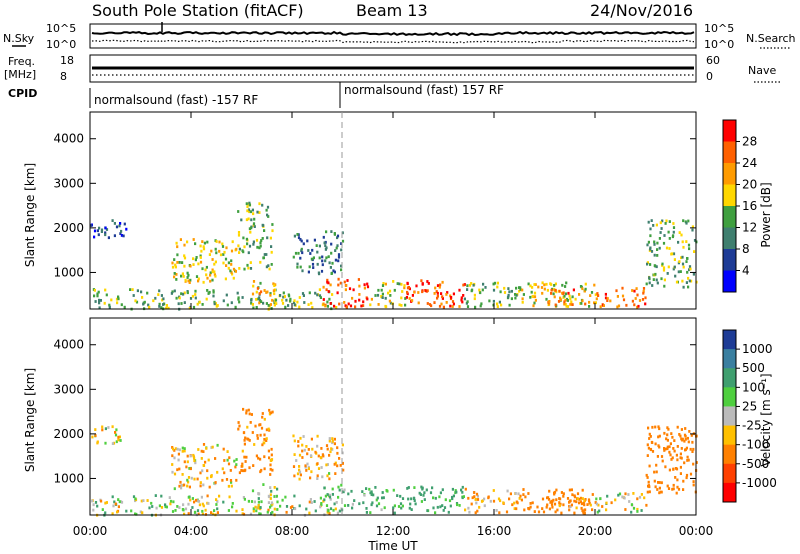 This screenshot has height=554, width=800. What do you see at coordinates (719, 44) in the screenshot?
I see `nsearch-tick-bottom: 10^0` at bounding box center [719, 44].